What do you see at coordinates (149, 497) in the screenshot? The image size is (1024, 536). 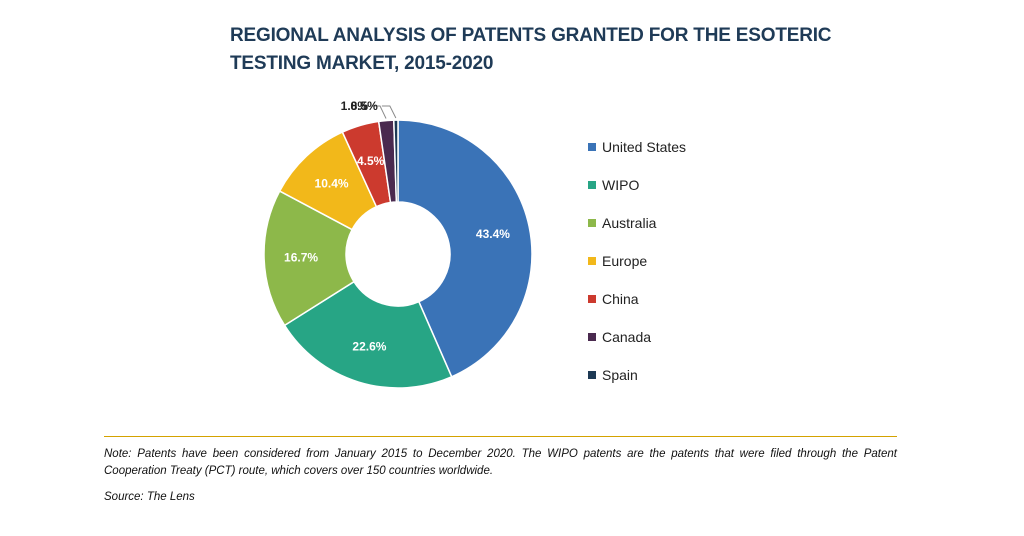 I see `chart-source: Source: The Lens` at bounding box center [149, 497].